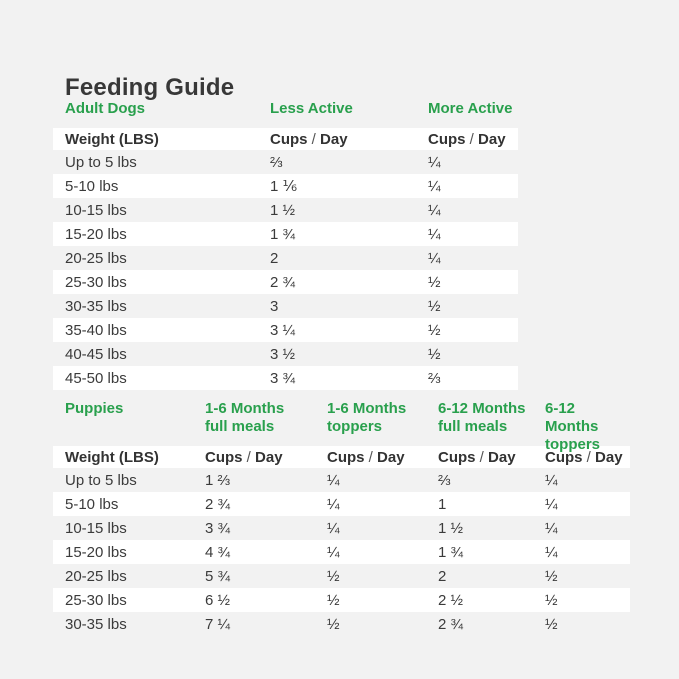  What do you see at coordinates (470, 108) in the screenshot?
I see `column-header: More Active` at bounding box center [470, 108].